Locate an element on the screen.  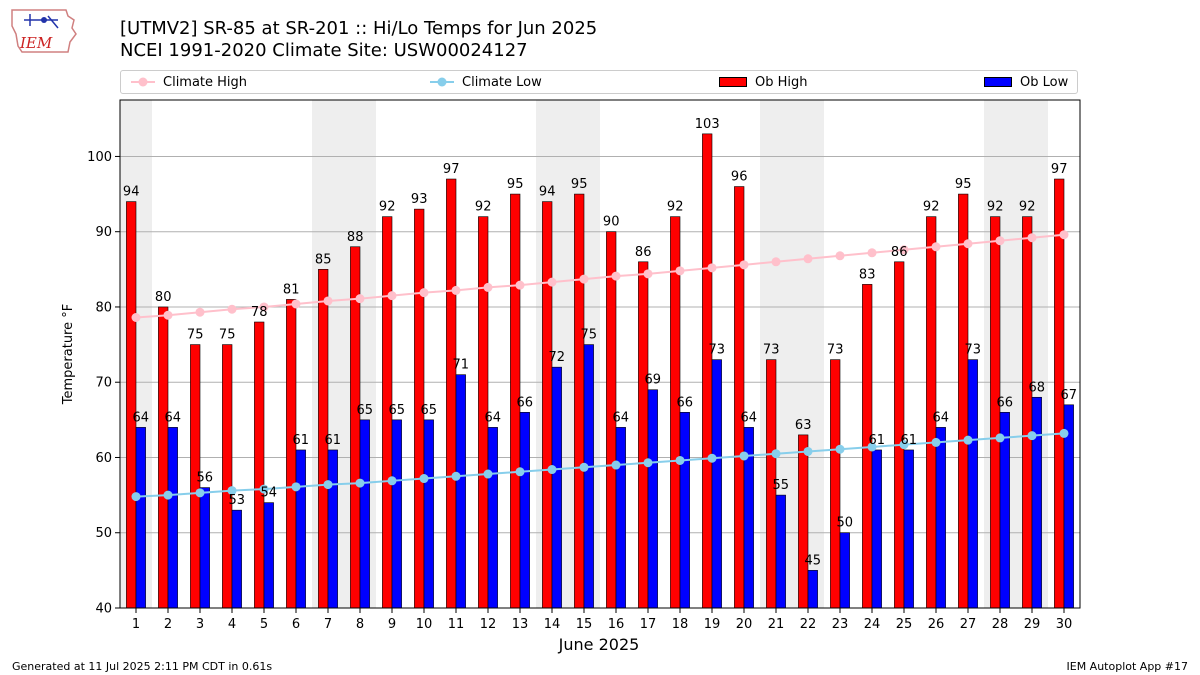
x-tick-label: 24 is located at coordinates (872, 624).